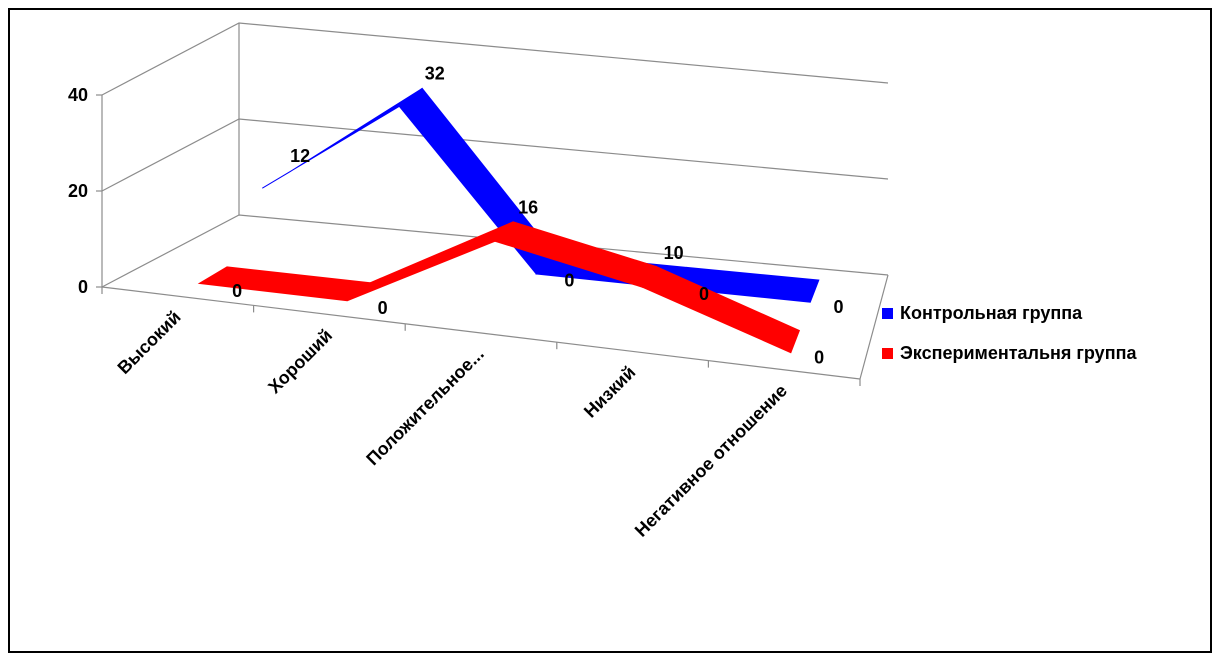 This screenshot has height=661, width=1226. I want to click on x-category-label: Низкий, so click(610, 392).